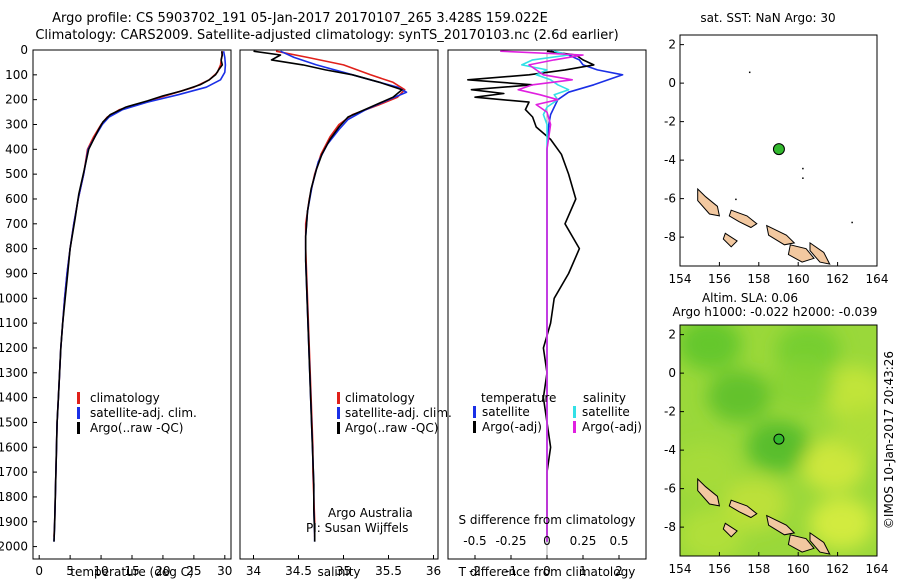  I want to click on x-tick-label: 20, so click(162, 571).